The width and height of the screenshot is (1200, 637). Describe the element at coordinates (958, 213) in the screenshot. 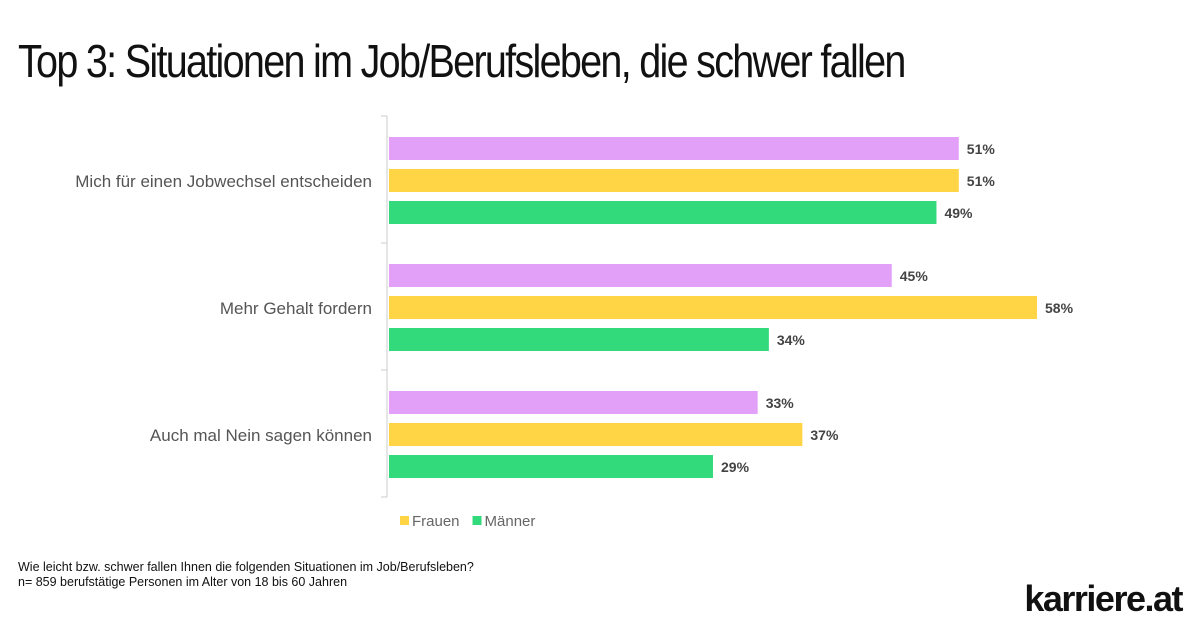

I see `data-label: 49%` at that location.